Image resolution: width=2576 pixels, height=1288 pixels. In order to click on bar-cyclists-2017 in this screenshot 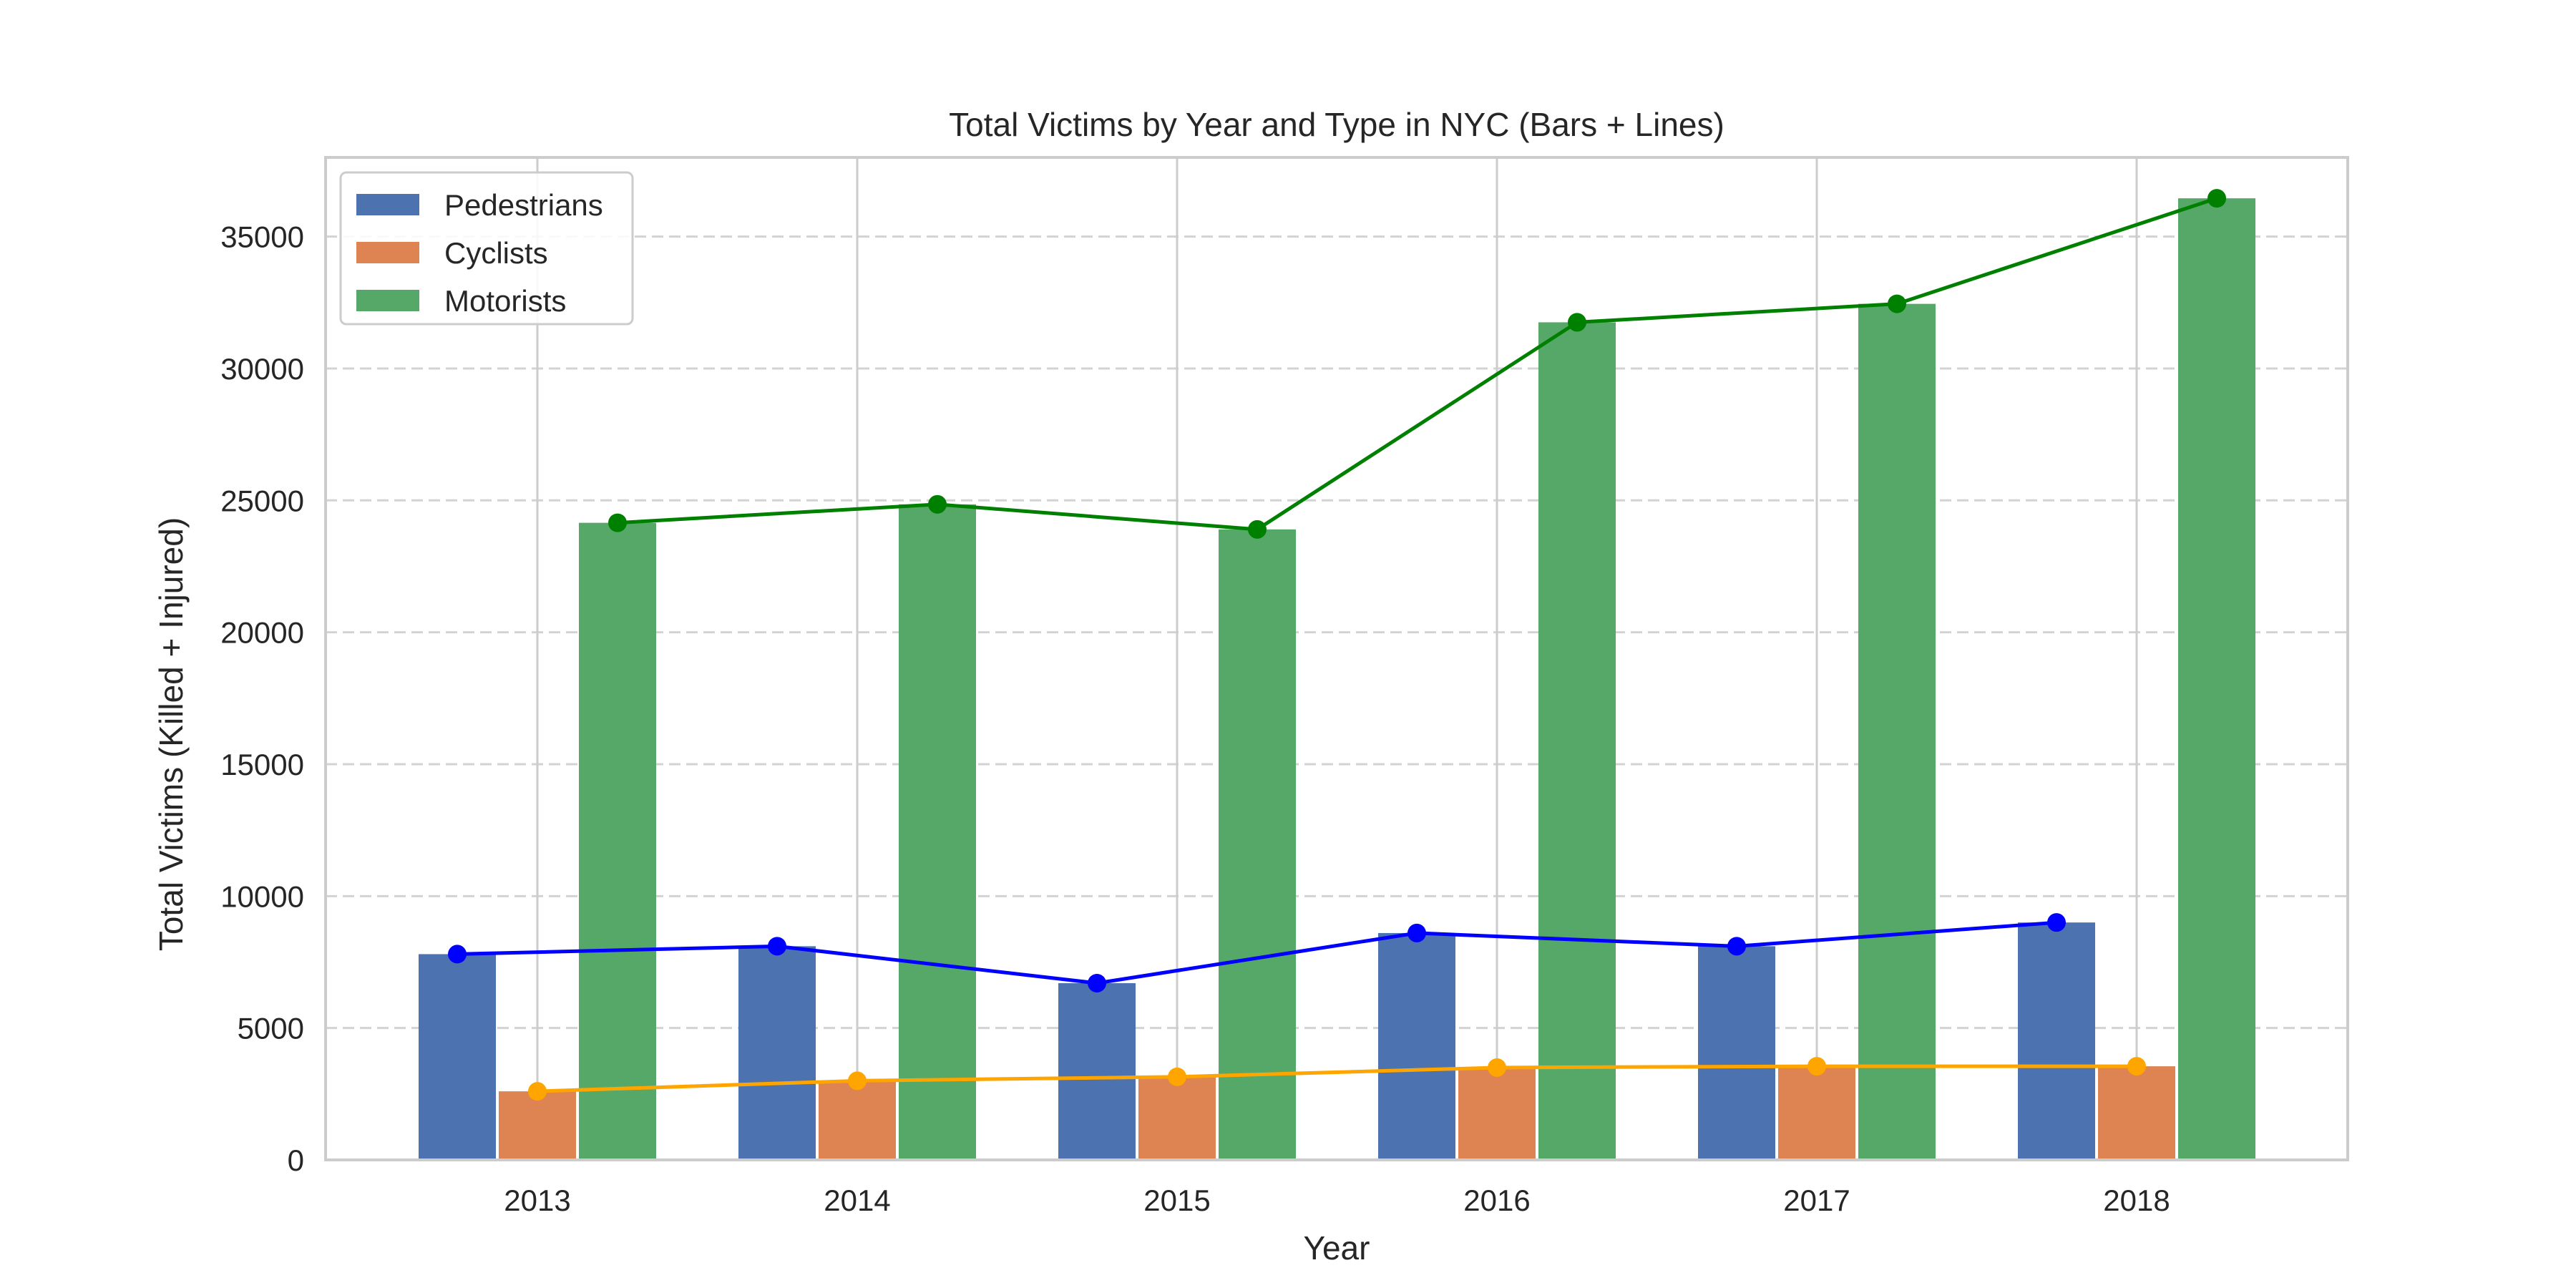, I will do `click(1816, 1113)`.